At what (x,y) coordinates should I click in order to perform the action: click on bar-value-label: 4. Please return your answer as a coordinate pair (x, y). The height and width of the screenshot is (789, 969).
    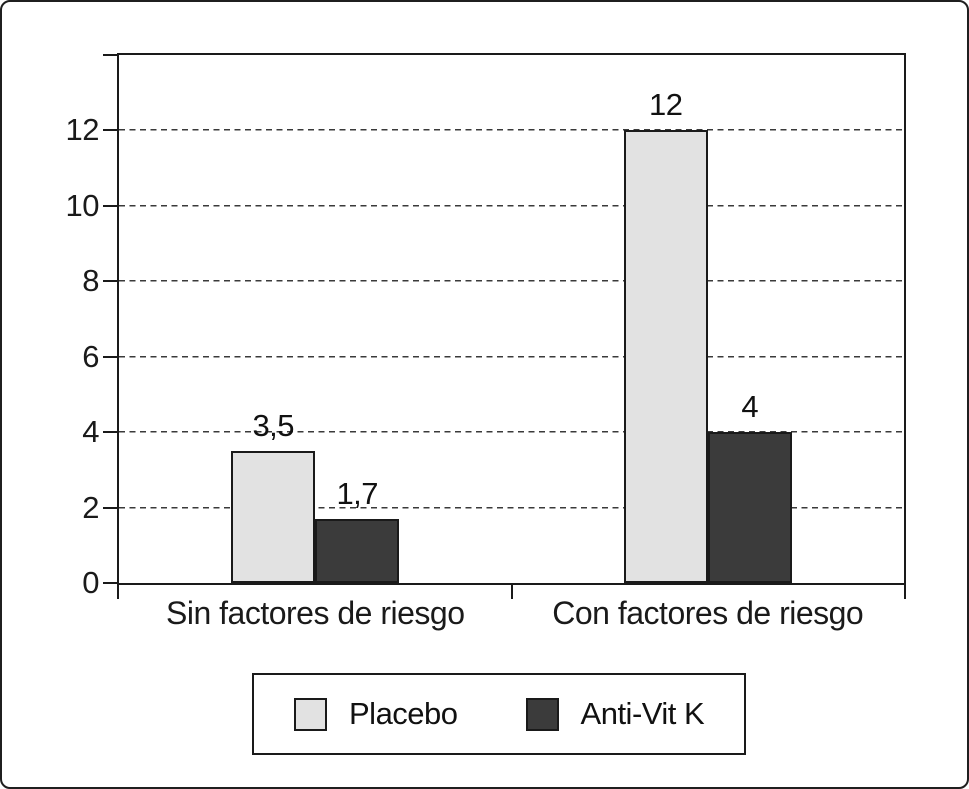
    Looking at the image, I should click on (750, 407).